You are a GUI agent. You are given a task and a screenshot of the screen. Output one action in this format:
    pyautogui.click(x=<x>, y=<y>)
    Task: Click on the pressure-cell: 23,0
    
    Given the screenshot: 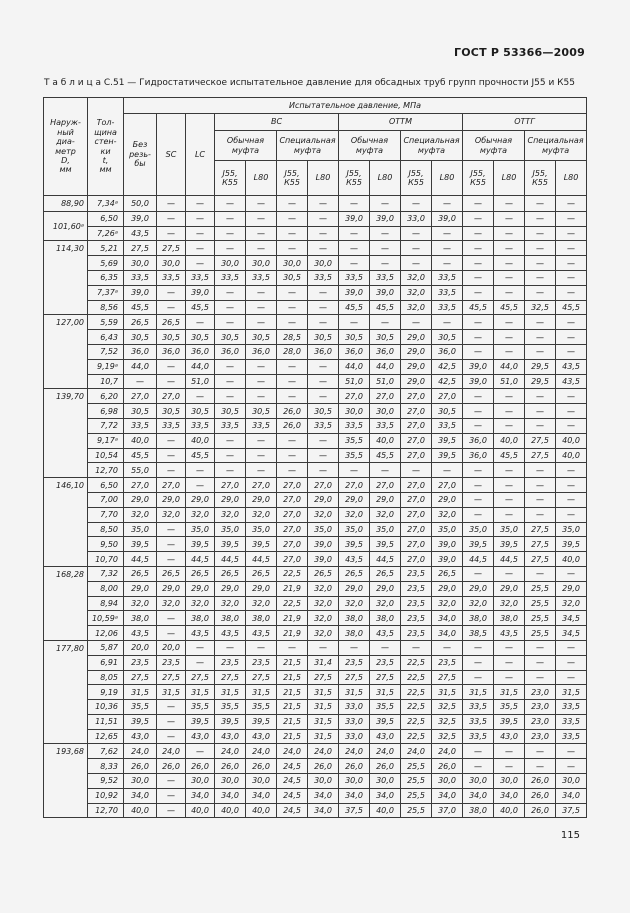 What is the action you would take?
    pyautogui.click(x=540, y=736)
    